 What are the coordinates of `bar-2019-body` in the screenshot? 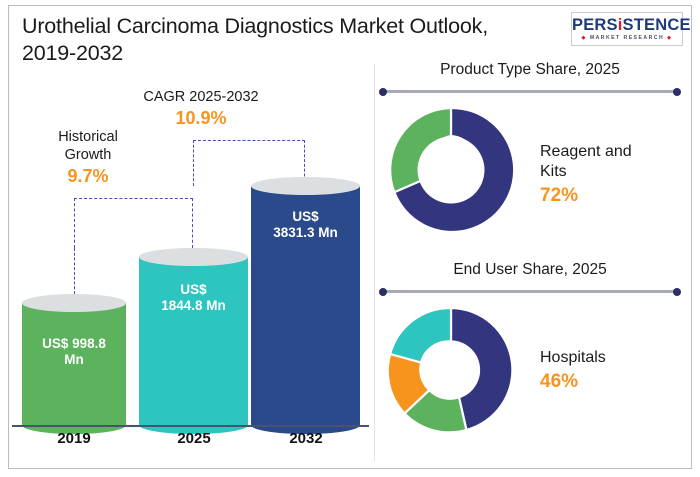 It's located at (74, 368).